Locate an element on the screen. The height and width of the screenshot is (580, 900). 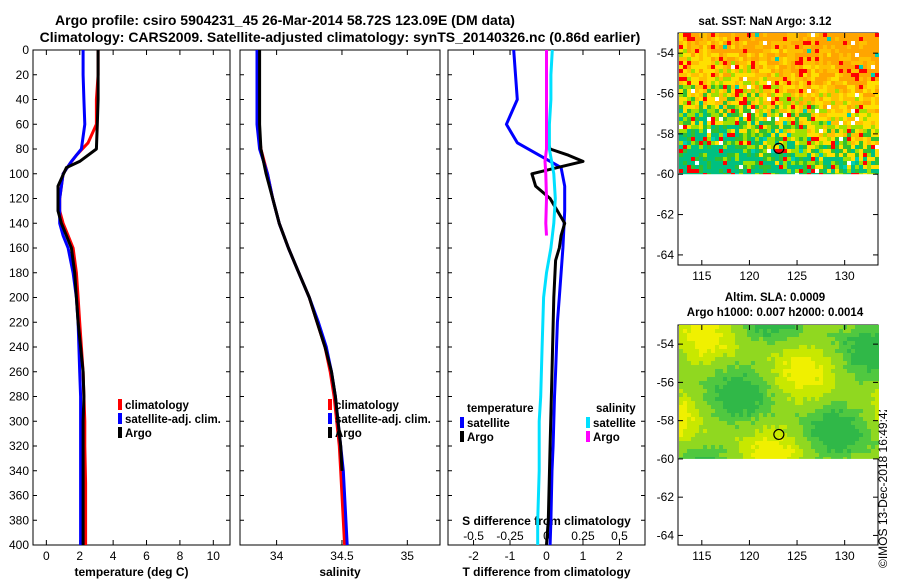
legend-swatch is located at coordinates (462, 436).